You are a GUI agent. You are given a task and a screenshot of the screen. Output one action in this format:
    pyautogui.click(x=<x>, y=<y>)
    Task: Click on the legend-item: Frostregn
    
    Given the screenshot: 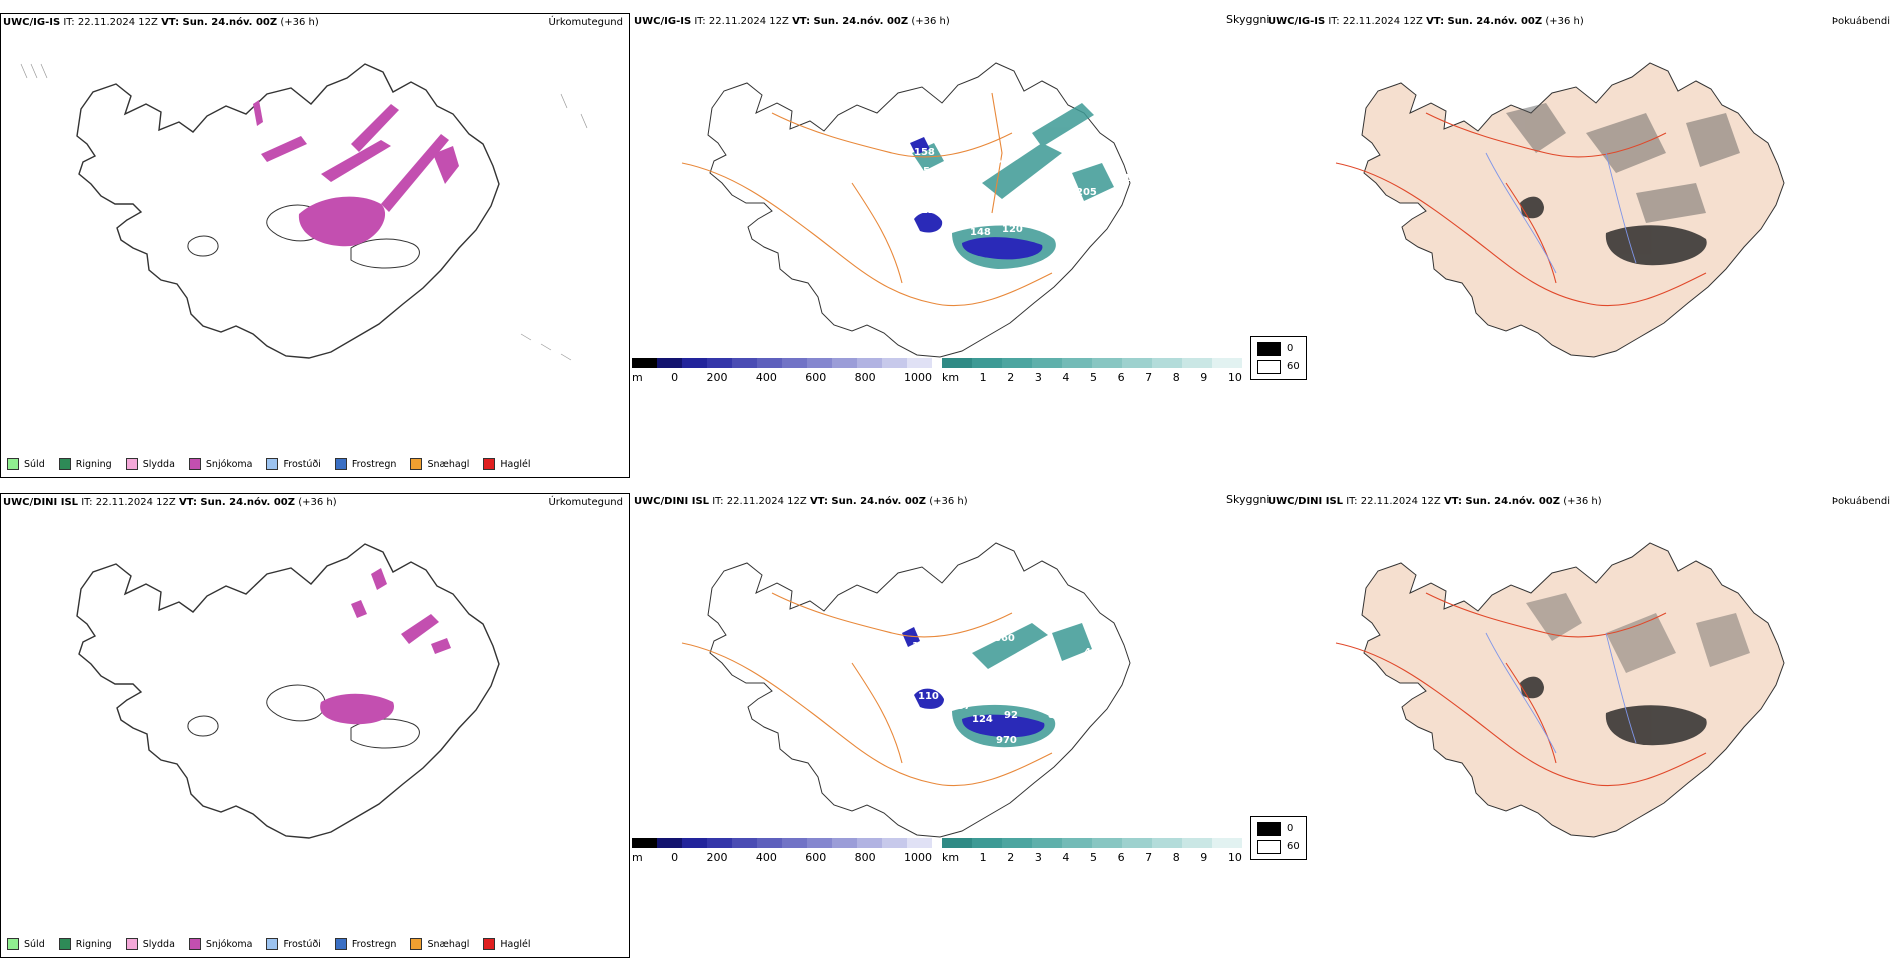 What is the action you would take?
    pyautogui.click(x=365, y=944)
    